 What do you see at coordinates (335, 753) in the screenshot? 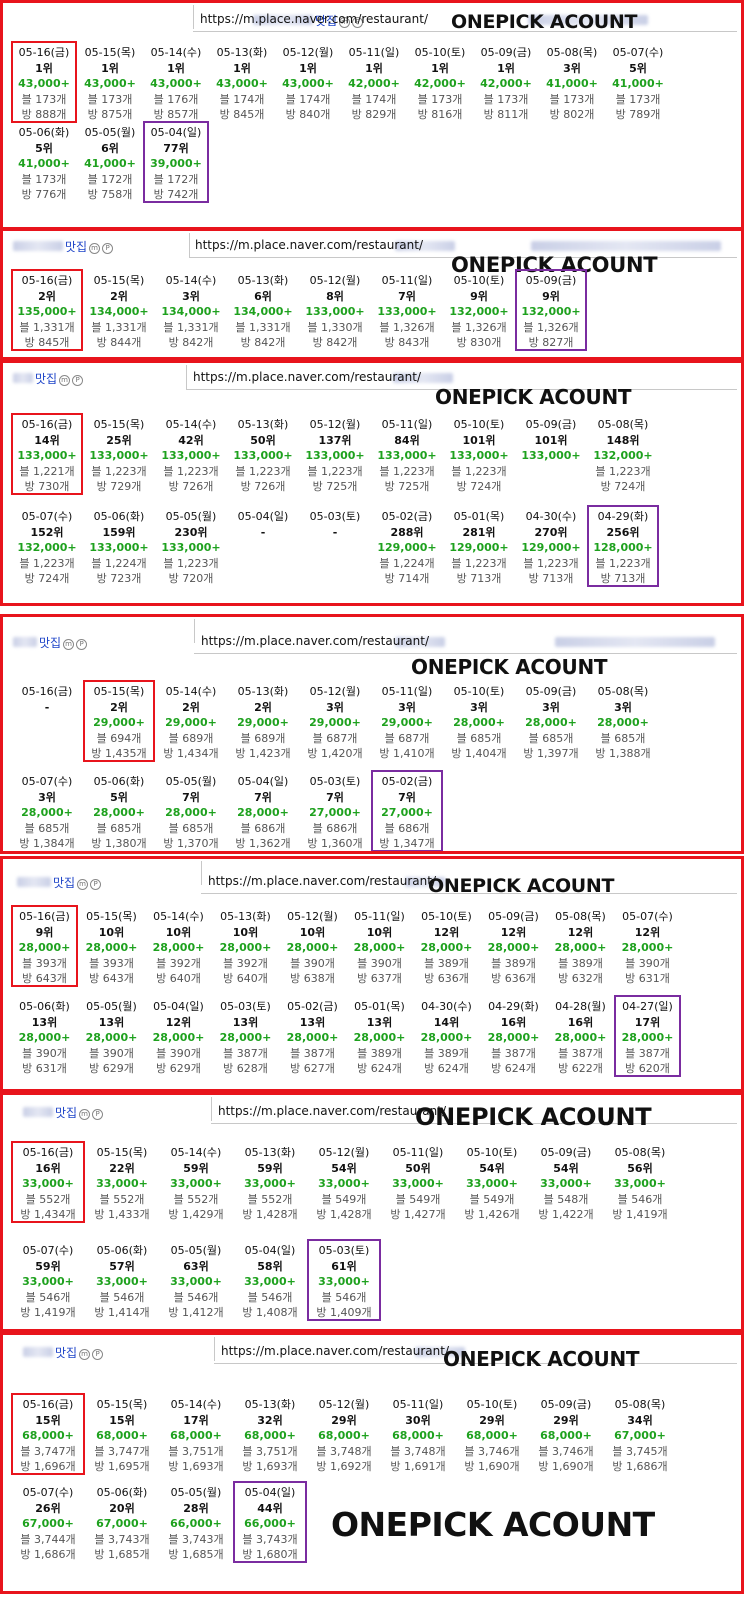
I see `day-visit-count: 방 1,420개` at bounding box center [335, 753].